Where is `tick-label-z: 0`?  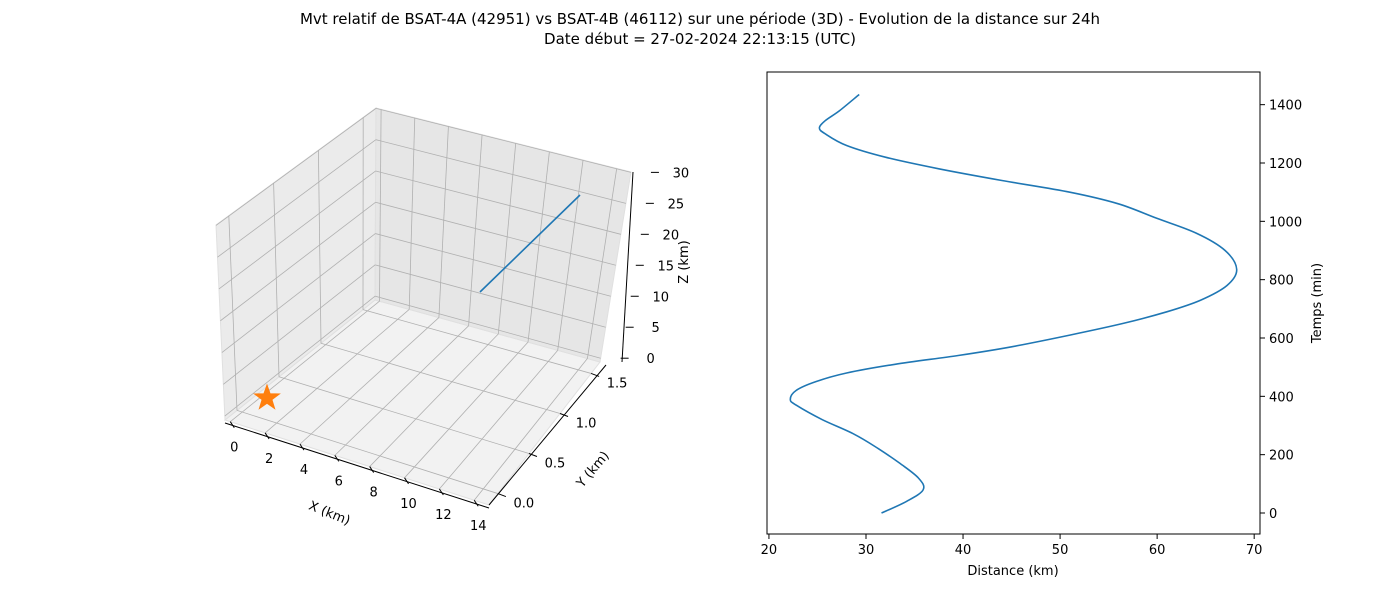
tick-label-z: 0 is located at coordinates (650, 359).